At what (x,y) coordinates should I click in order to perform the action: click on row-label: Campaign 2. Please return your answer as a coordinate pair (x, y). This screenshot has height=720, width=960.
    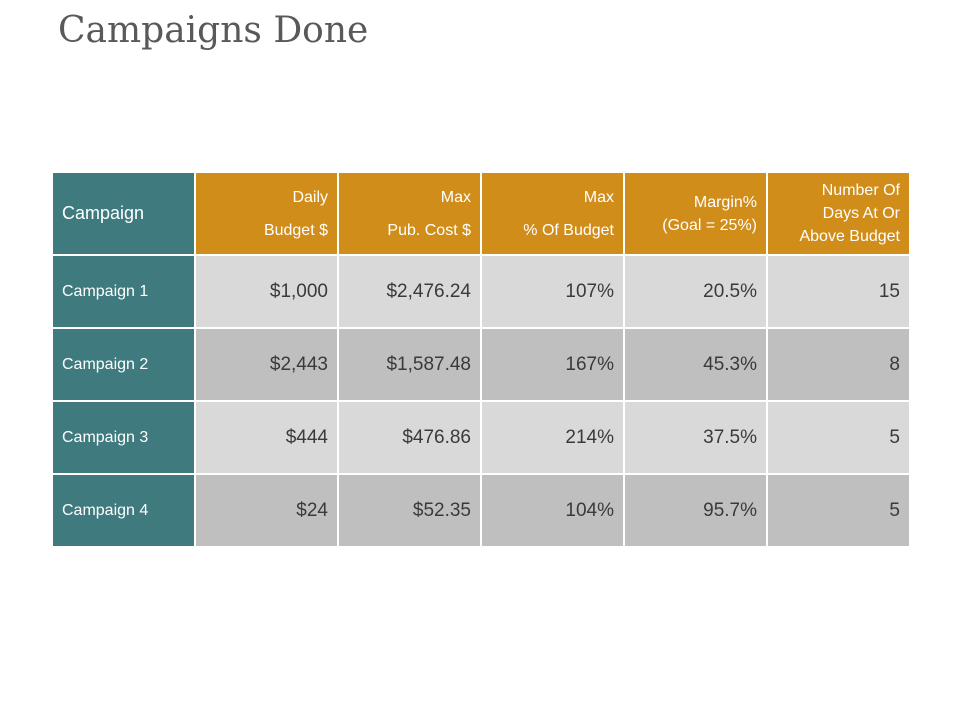
    Looking at the image, I should click on (123, 364).